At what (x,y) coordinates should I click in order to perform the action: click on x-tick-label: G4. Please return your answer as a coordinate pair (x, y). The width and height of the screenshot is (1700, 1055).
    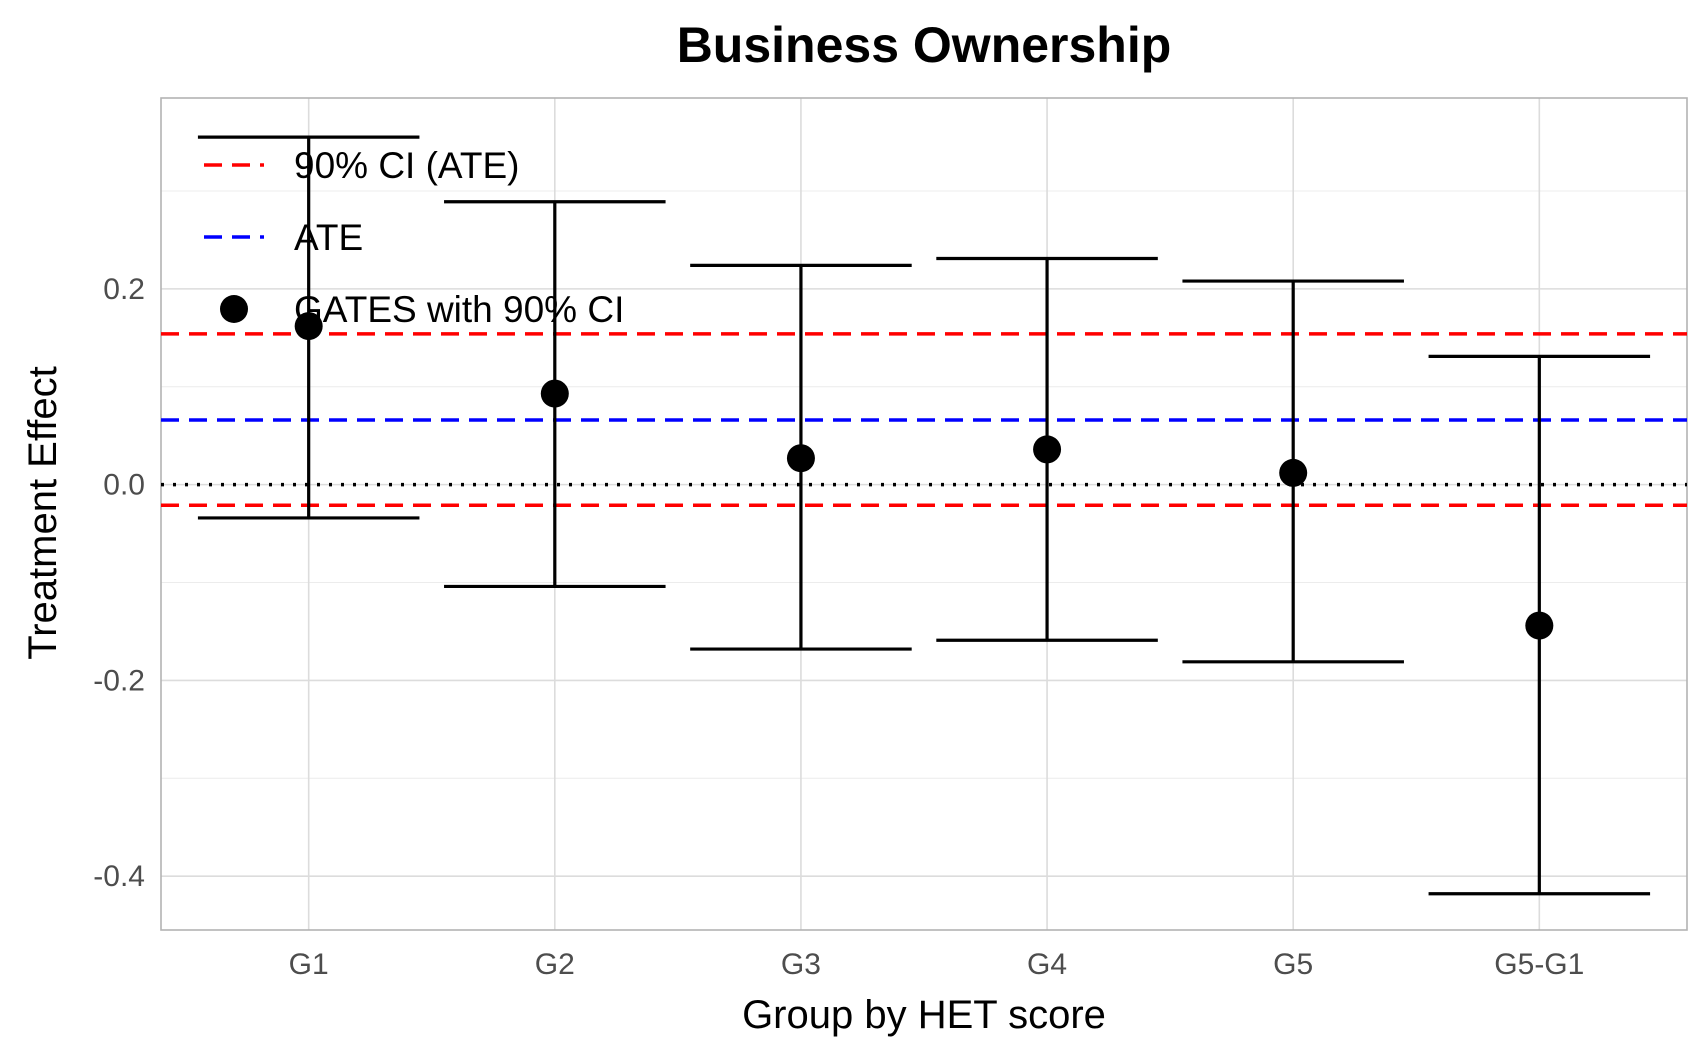
    Looking at the image, I should click on (1047, 964).